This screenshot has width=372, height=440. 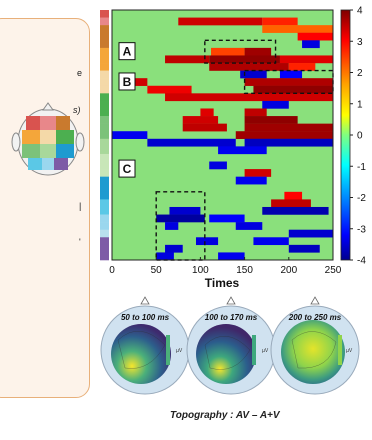 I want to click on panel-fragment: e, so click(x=80, y=73).